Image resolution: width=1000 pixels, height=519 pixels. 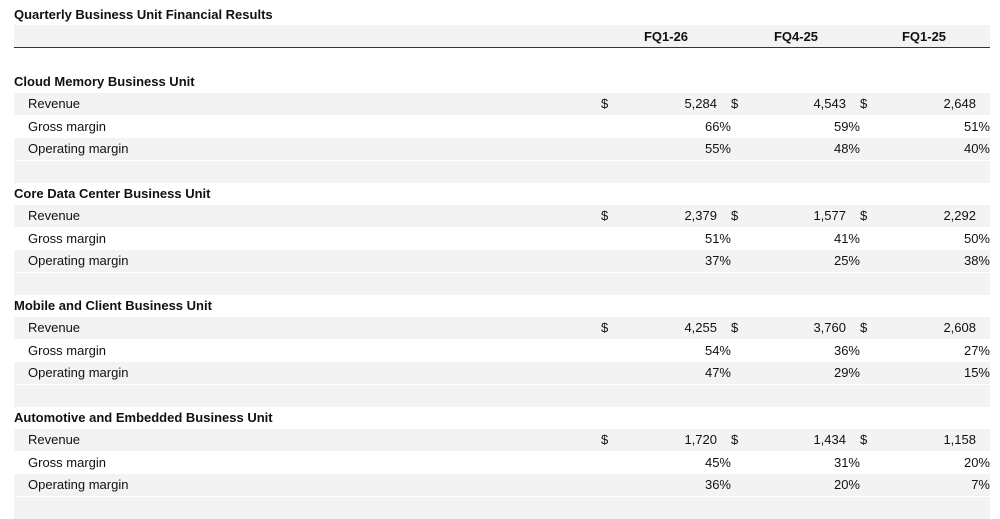 What do you see at coordinates (959, 216) in the screenshot?
I see `table-cell-value: 2,292` at bounding box center [959, 216].